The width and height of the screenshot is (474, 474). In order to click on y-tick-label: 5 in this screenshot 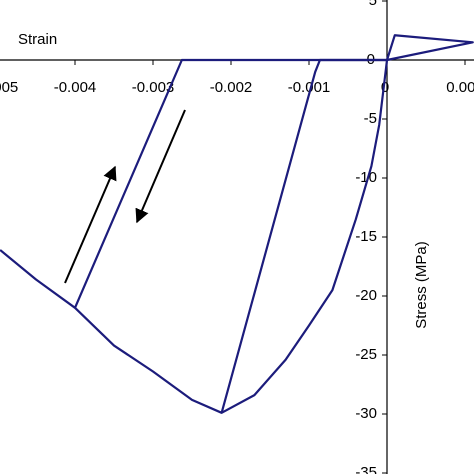, I will do `click(373, 4)`.